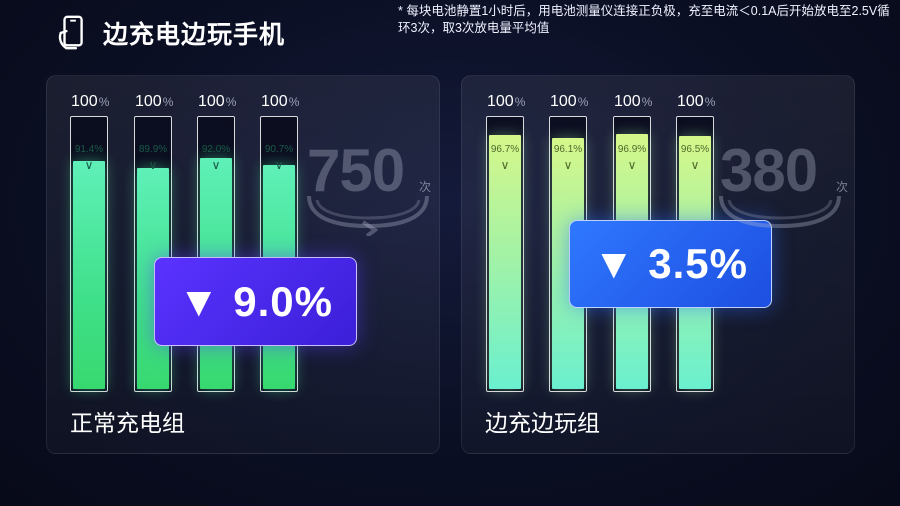 This screenshot has height=506, width=900. I want to click on bar-value-label: 96.1%, so click(568, 149).